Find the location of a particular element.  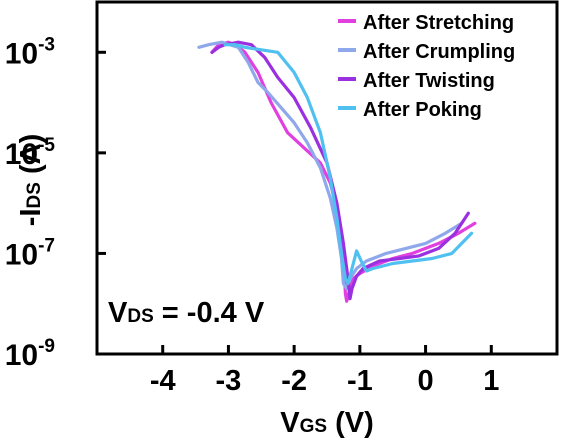

legend-label: After Stretching is located at coordinates (438, 23).